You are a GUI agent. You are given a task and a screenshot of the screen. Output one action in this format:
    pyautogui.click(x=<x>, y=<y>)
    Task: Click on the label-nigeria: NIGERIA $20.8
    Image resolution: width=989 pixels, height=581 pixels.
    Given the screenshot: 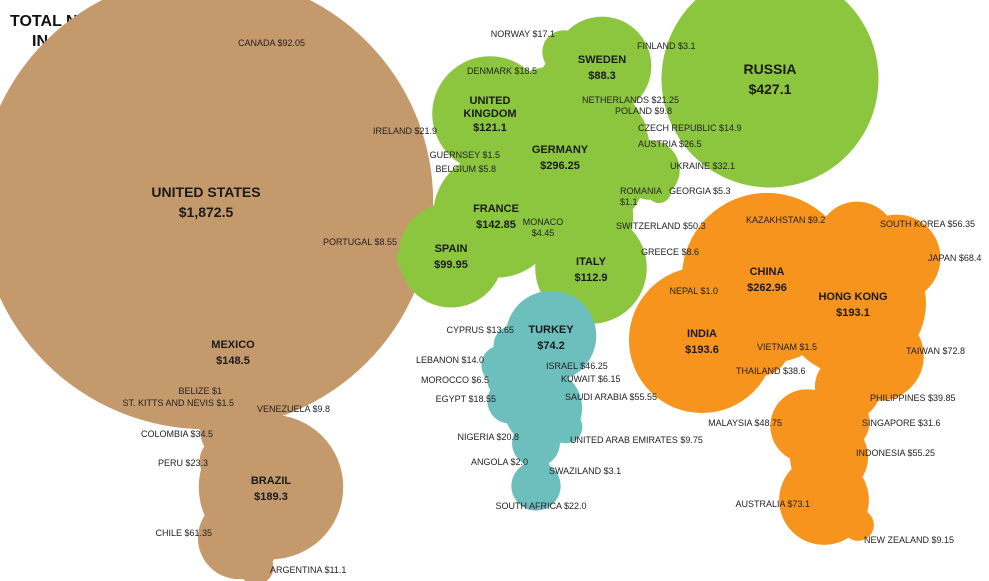 What is the action you would take?
    pyautogui.click(x=488, y=437)
    